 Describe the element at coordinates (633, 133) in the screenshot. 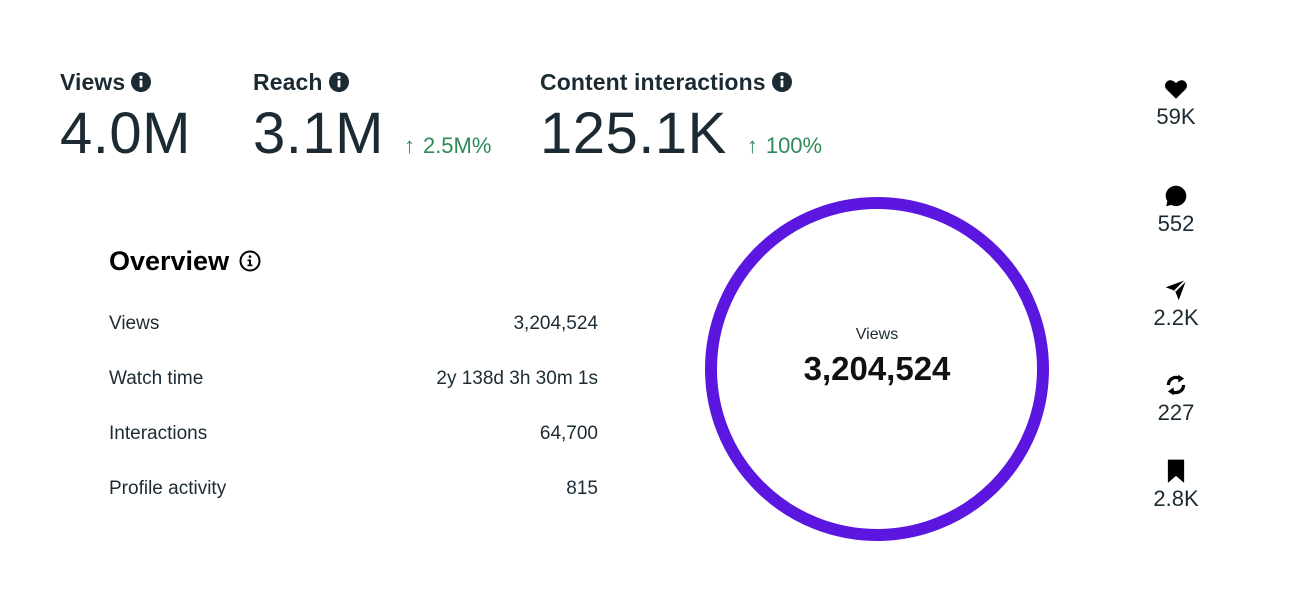

I see `metric-value: 125.1K` at that location.